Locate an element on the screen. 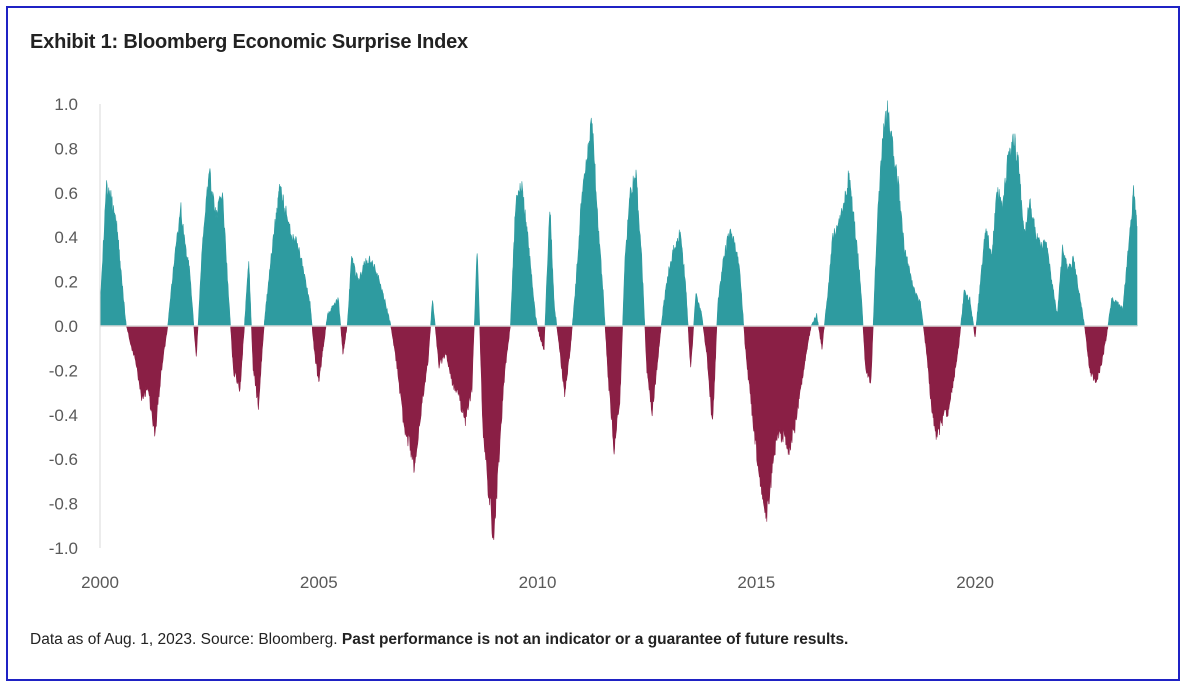 The image size is (1190, 689). y-tick-label: 0.8 is located at coordinates (66, 148).